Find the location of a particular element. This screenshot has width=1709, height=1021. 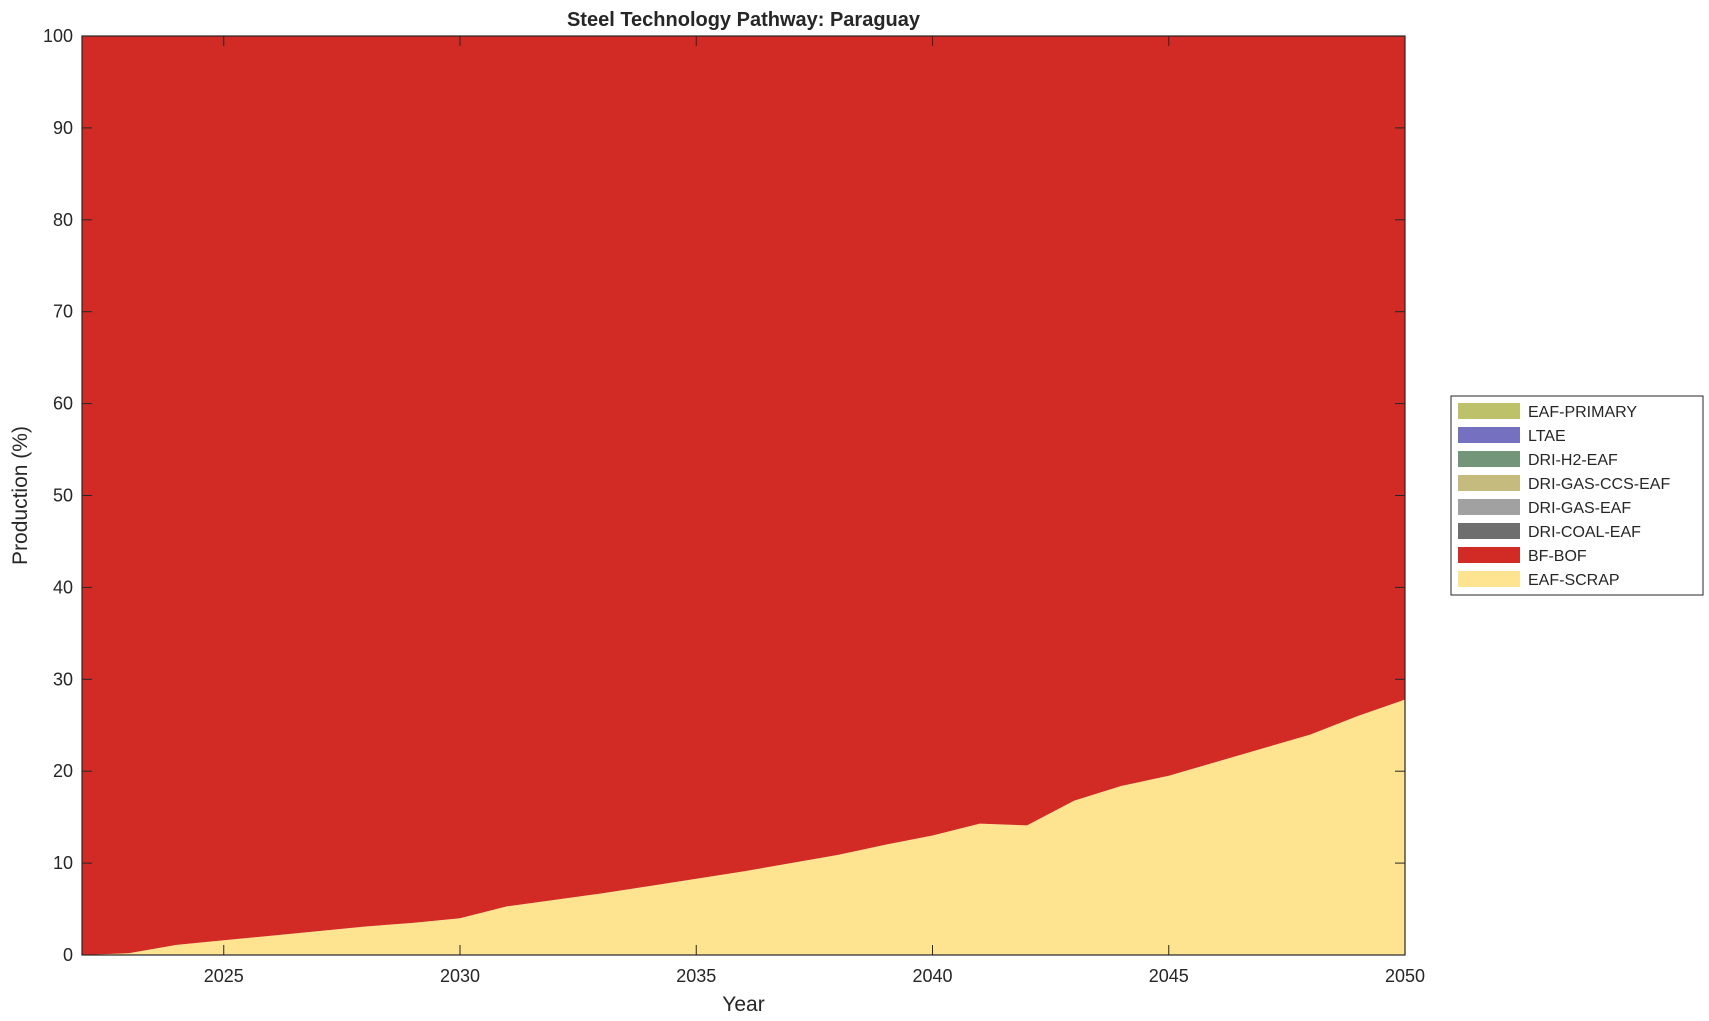

legend-swatch-ltae is located at coordinates (1489, 435).